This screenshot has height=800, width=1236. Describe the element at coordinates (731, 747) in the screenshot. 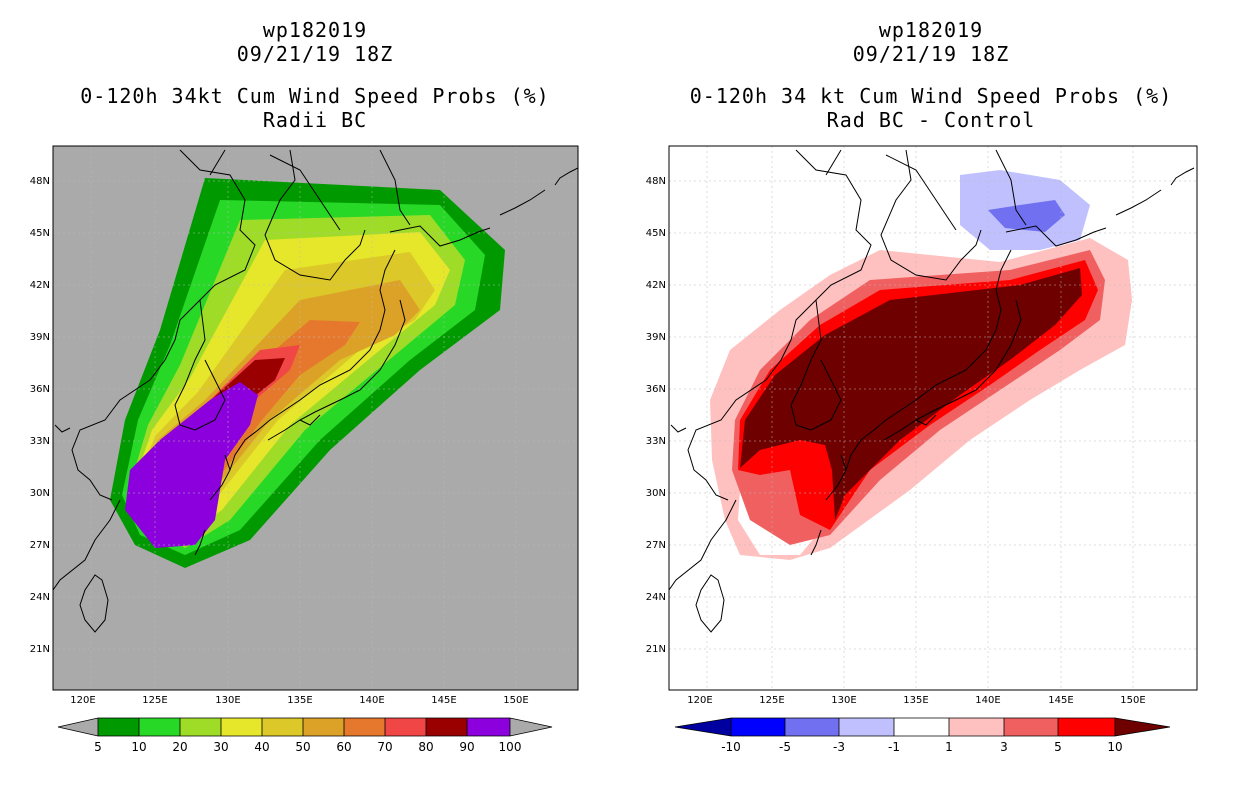

I see `right-colorbar-label: -10` at that location.